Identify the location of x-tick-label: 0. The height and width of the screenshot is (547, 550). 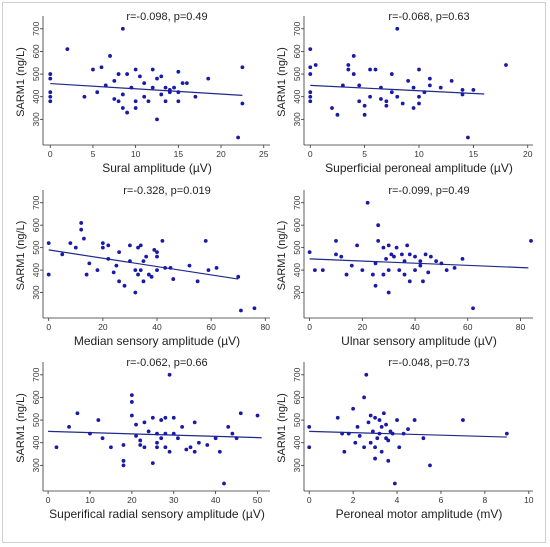
(48, 500).